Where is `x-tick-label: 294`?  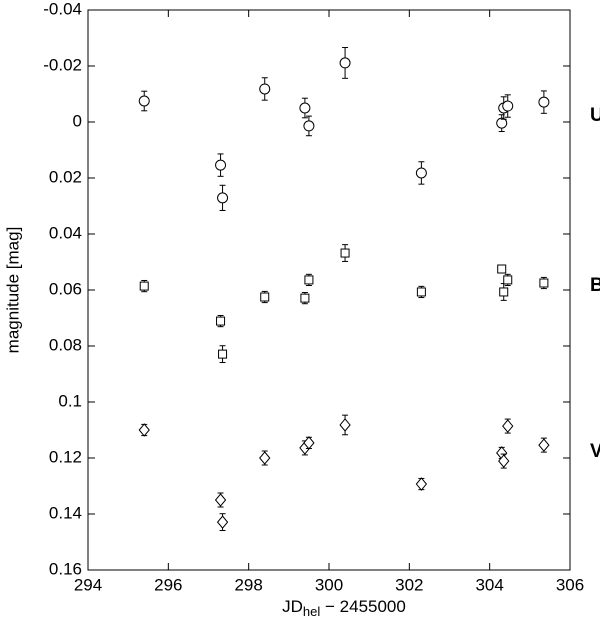 x-tick-label: 294 is located at coordinates (88, 584).